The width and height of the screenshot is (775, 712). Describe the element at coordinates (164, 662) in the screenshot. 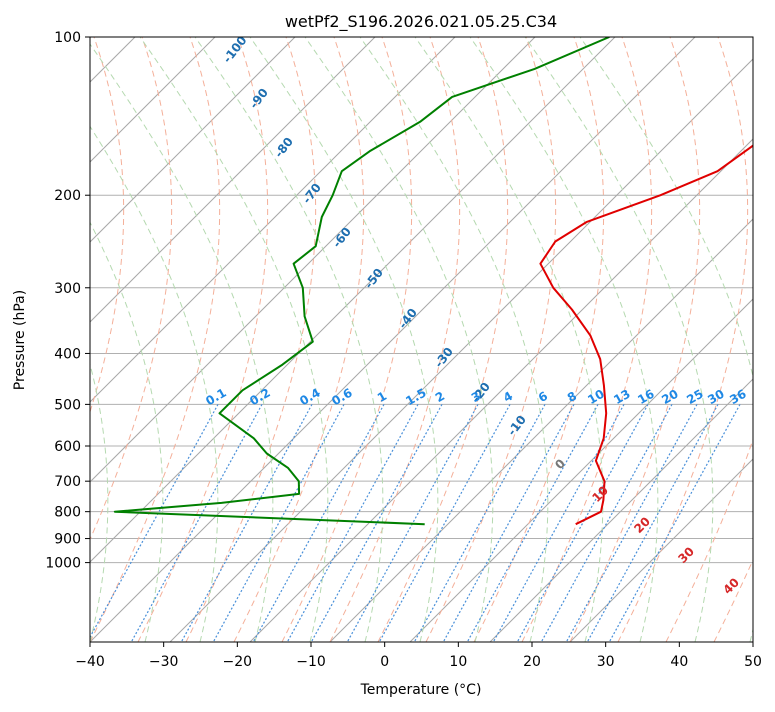

I see `x-tick-label: −30` at that location.